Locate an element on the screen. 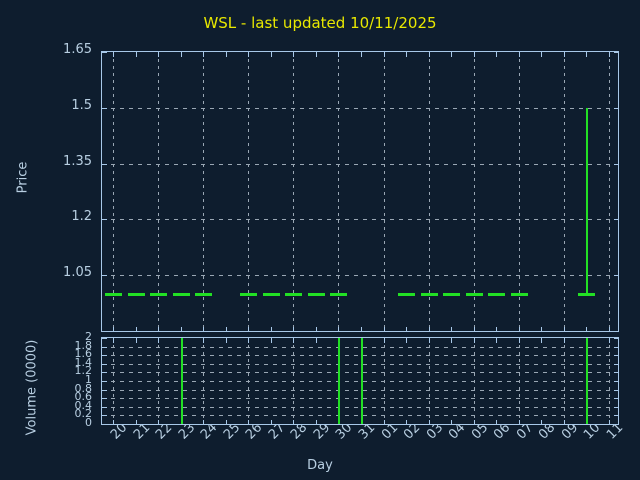  price-tick-label: 1.65 is located at coordinates (77, 49).